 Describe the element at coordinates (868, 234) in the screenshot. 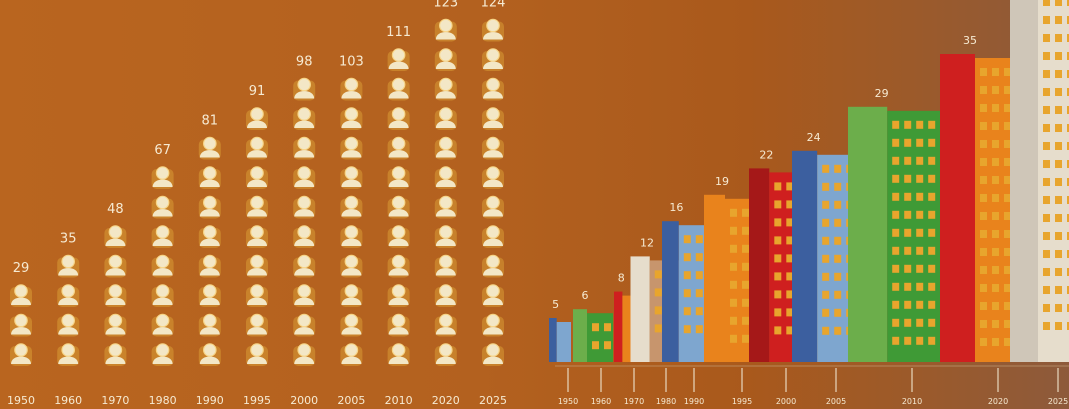

I see `building-side` at that location.